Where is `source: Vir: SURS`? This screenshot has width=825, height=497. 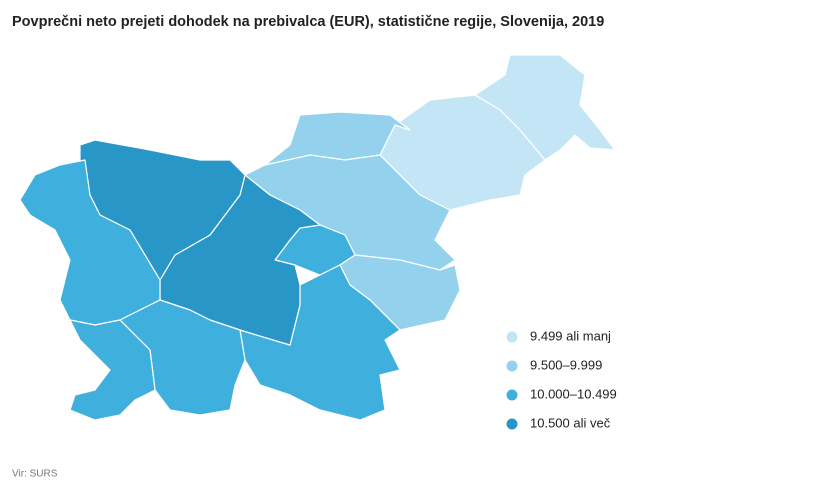
source: Vir: SURS is located at coordinates (35, 474).